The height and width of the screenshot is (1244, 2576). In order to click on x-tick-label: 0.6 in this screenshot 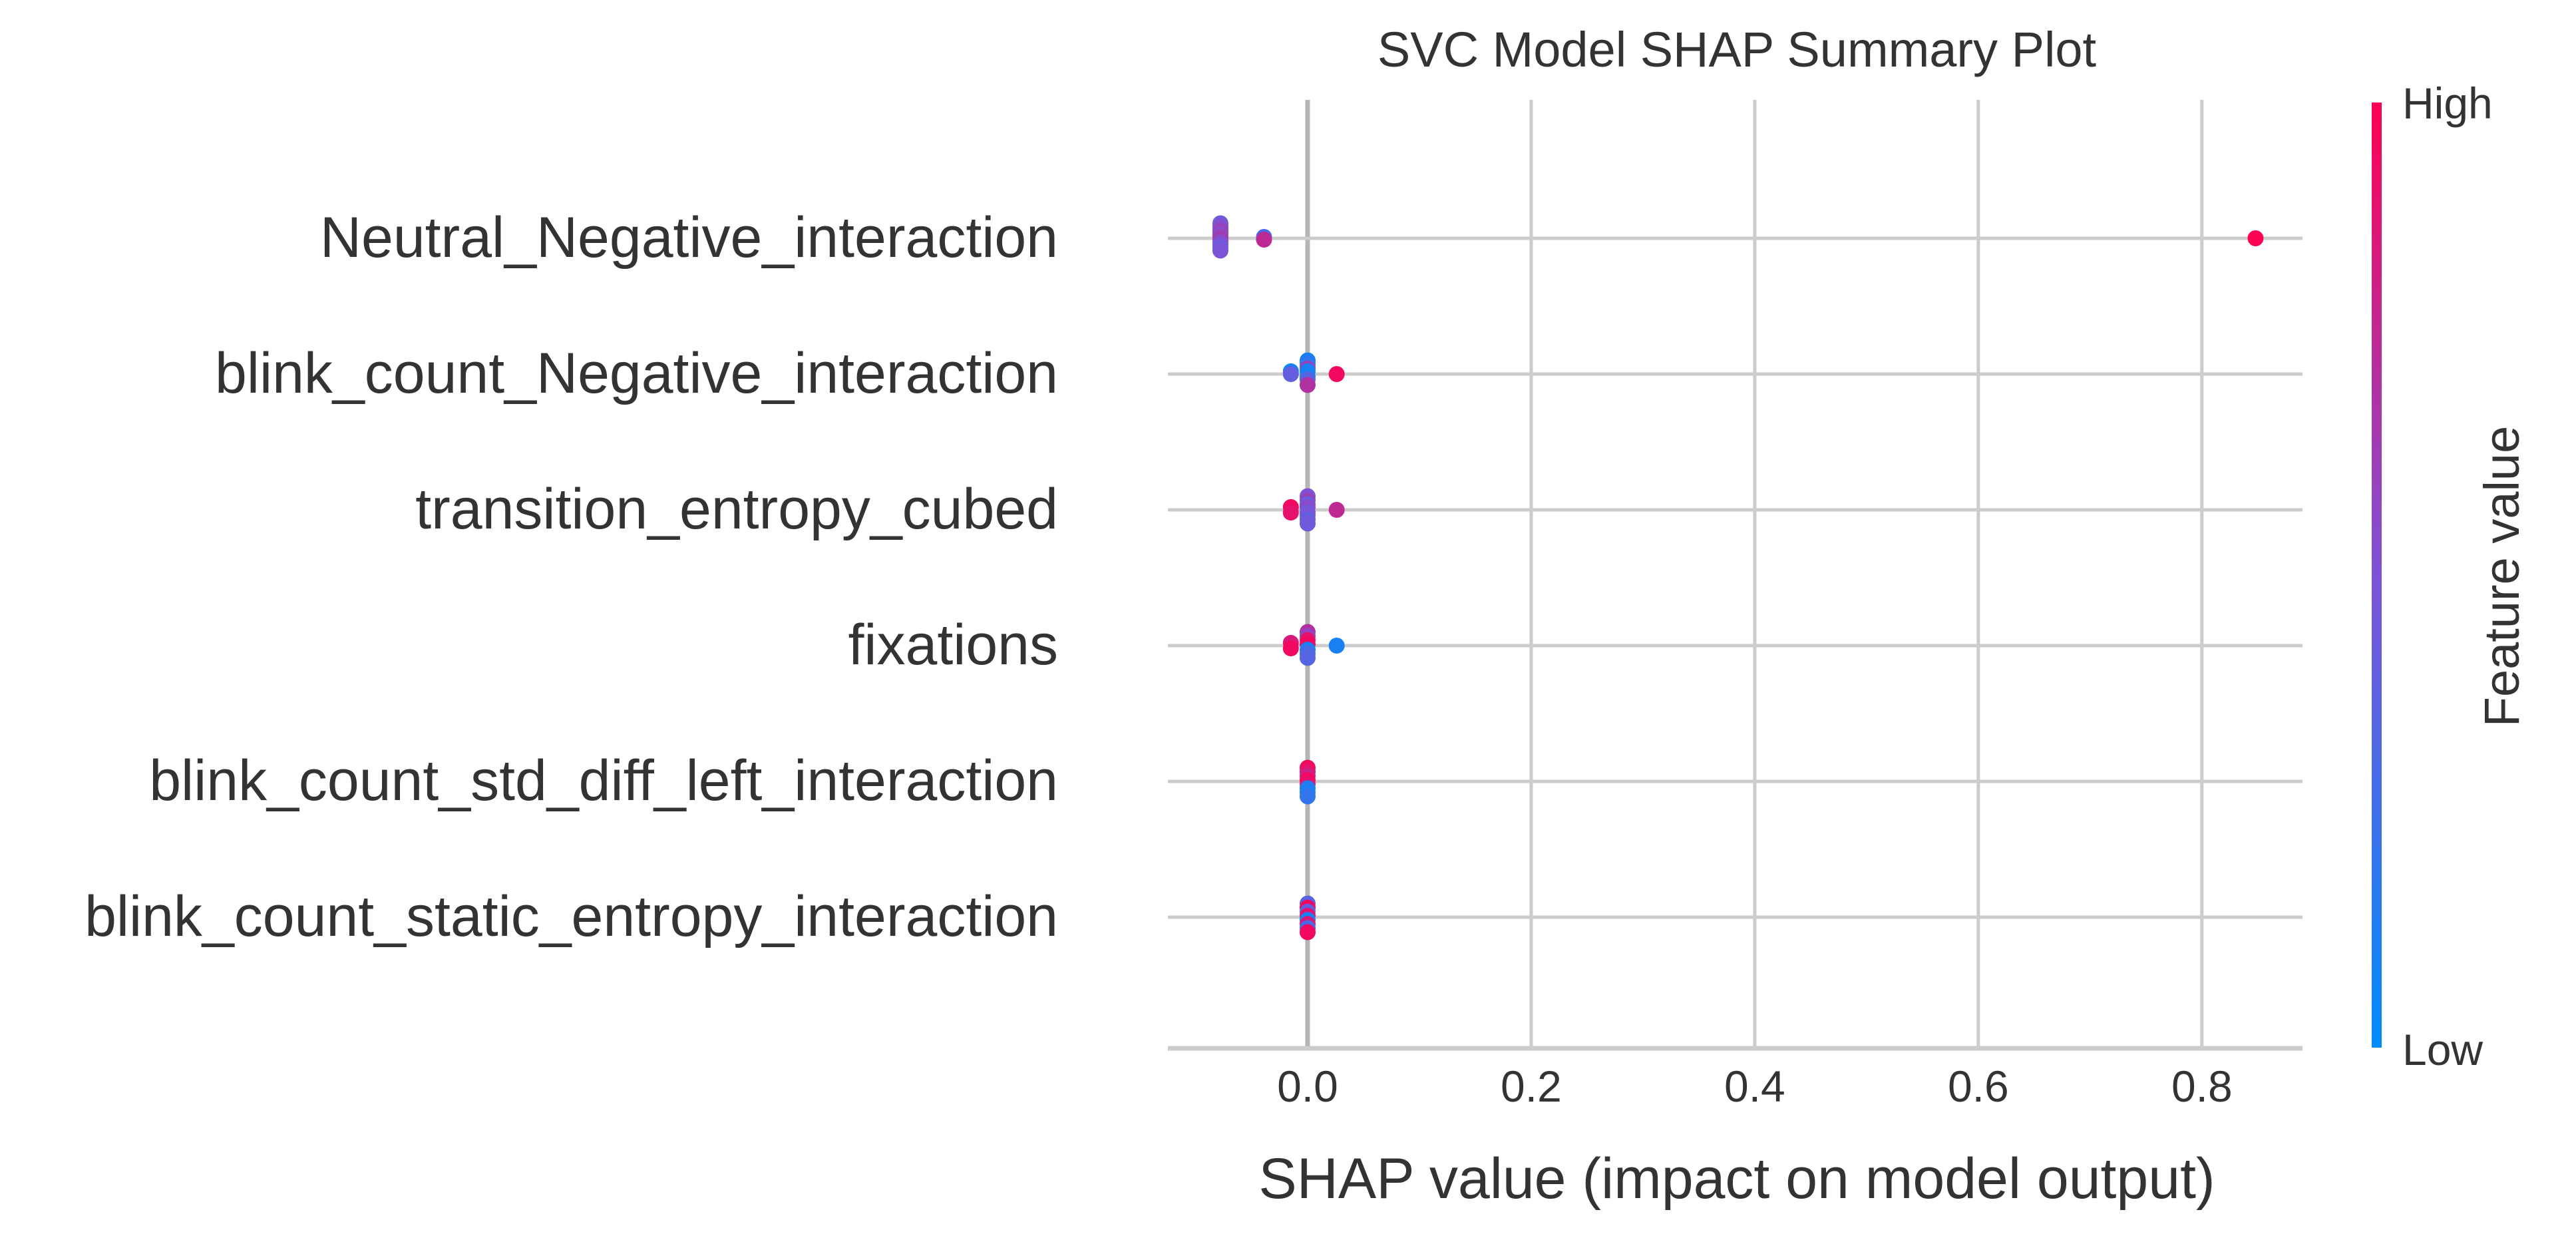, I will do `click(1979, 1086)`.